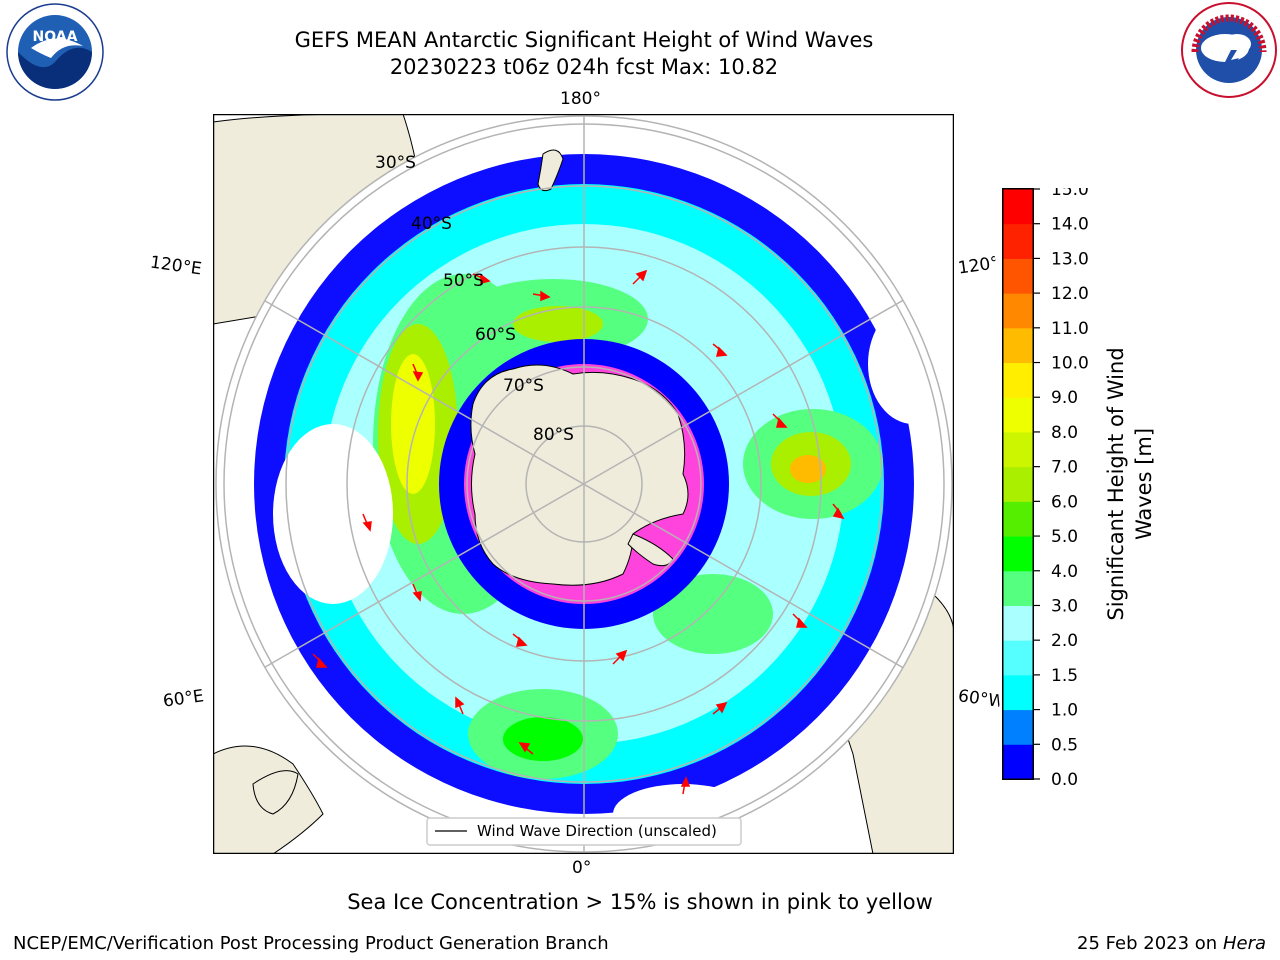  I want to click on lat-label-70s: 70°S, so click(523, 386).